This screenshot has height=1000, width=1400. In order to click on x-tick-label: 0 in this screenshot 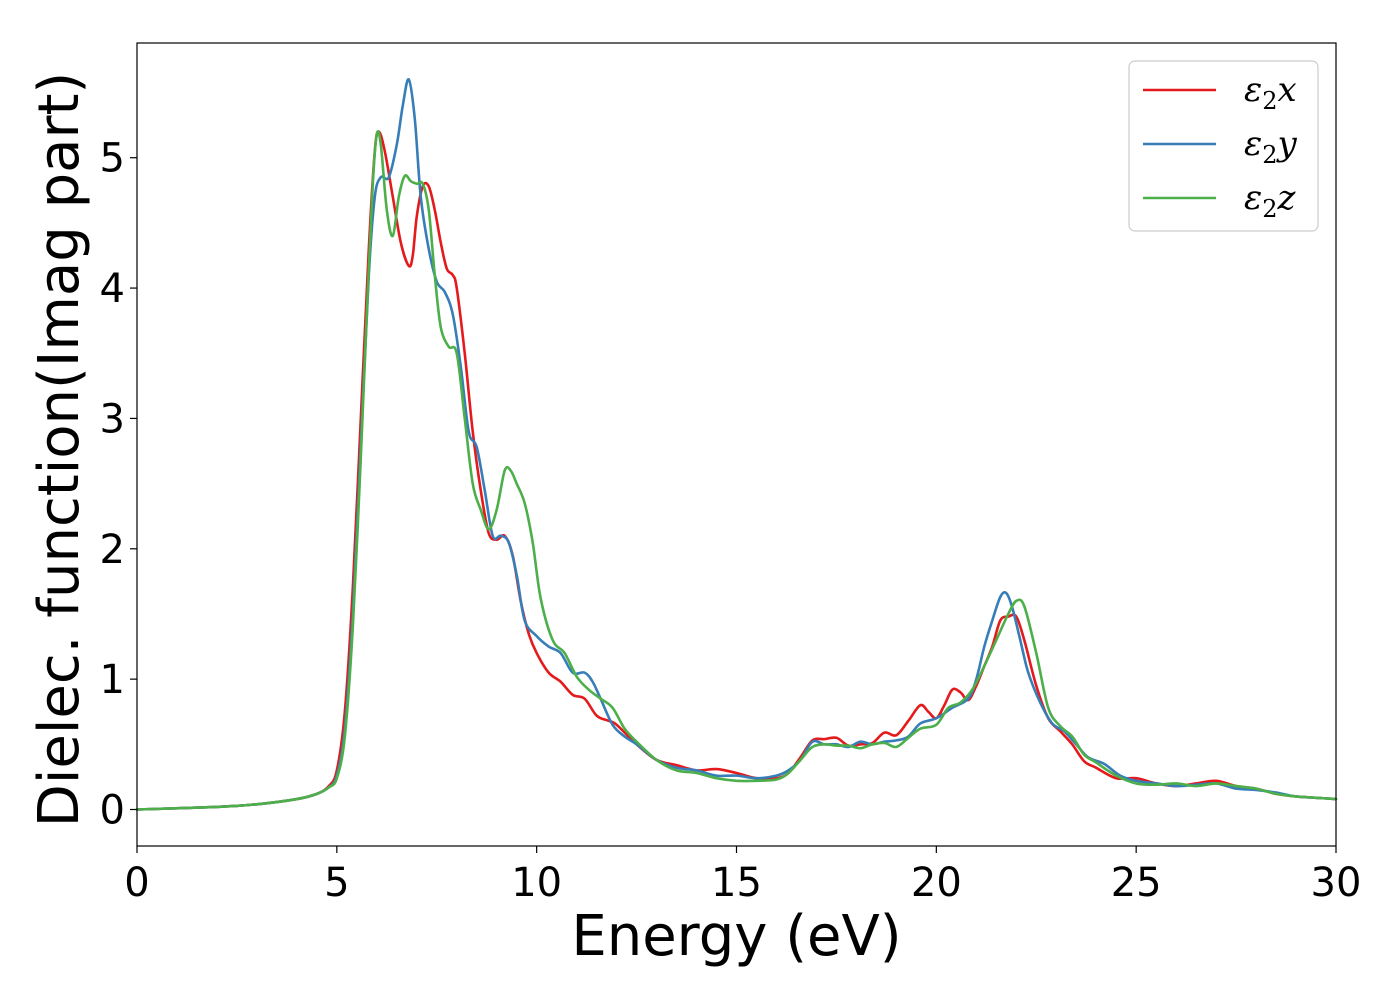, I will do `click(136, 883)`.